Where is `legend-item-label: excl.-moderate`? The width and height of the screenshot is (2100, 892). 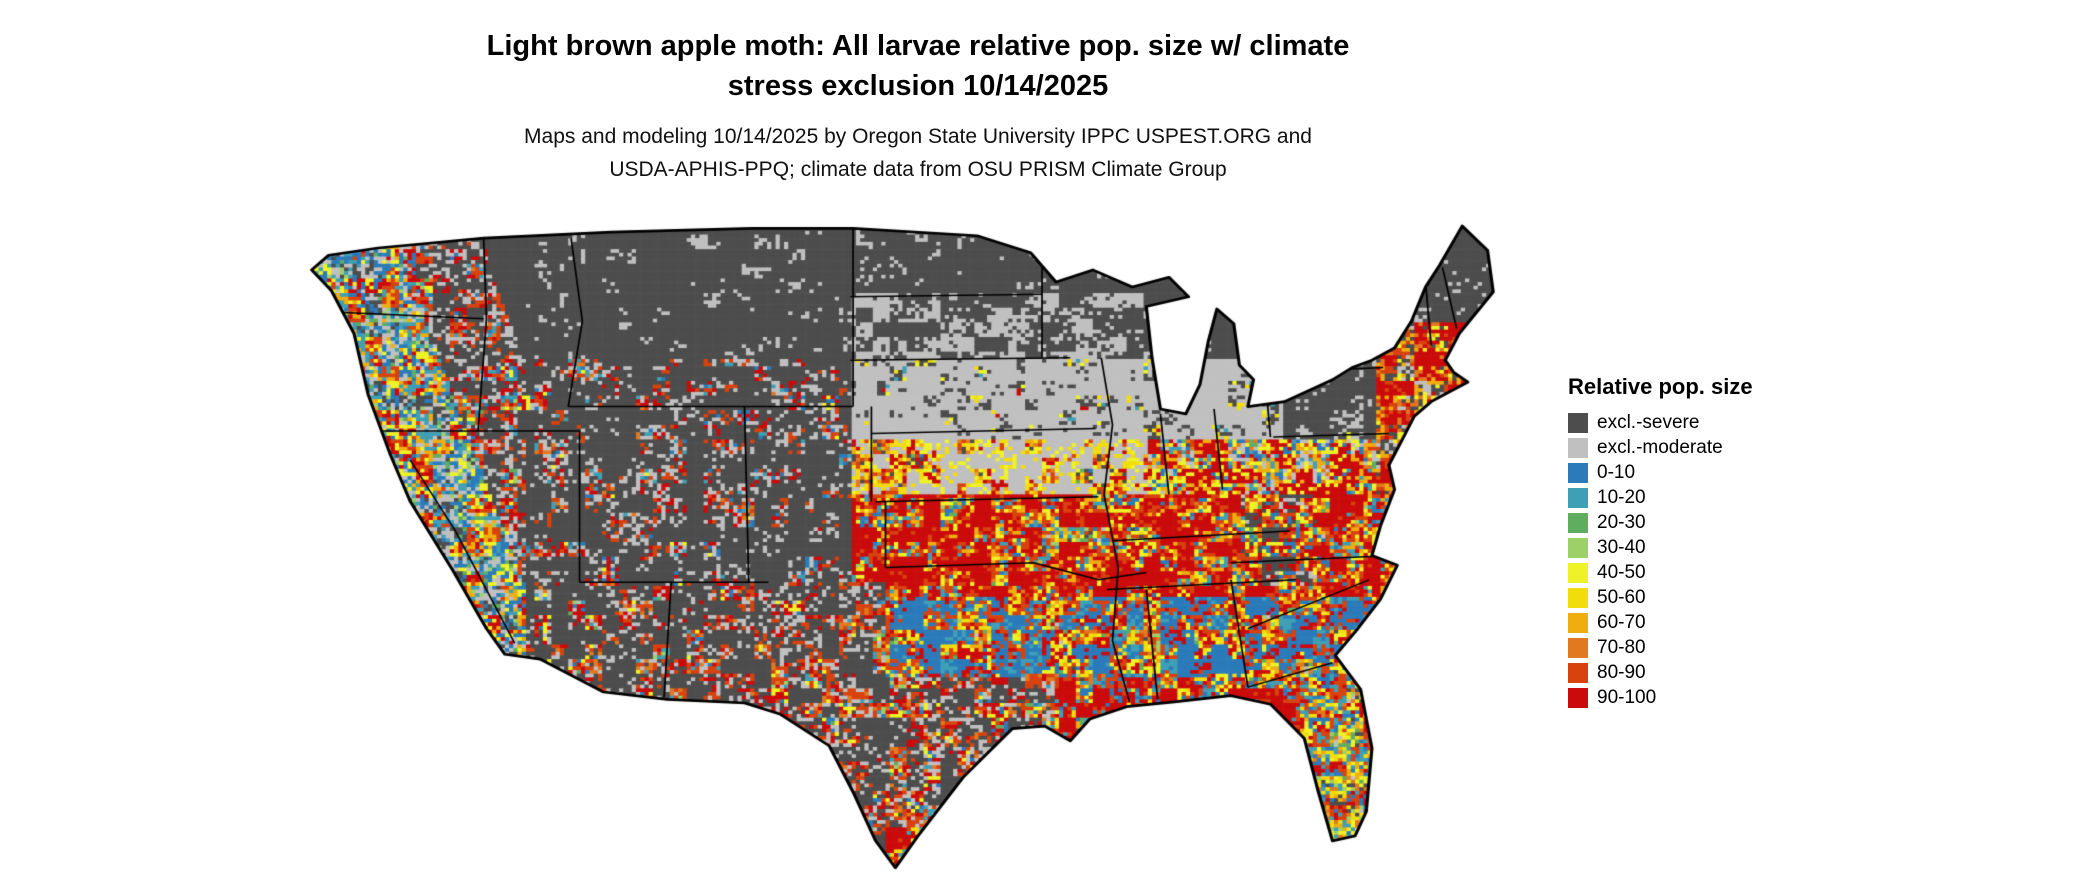 legend-item-label: excl.-moderate is located at coordinates (1660, 447).